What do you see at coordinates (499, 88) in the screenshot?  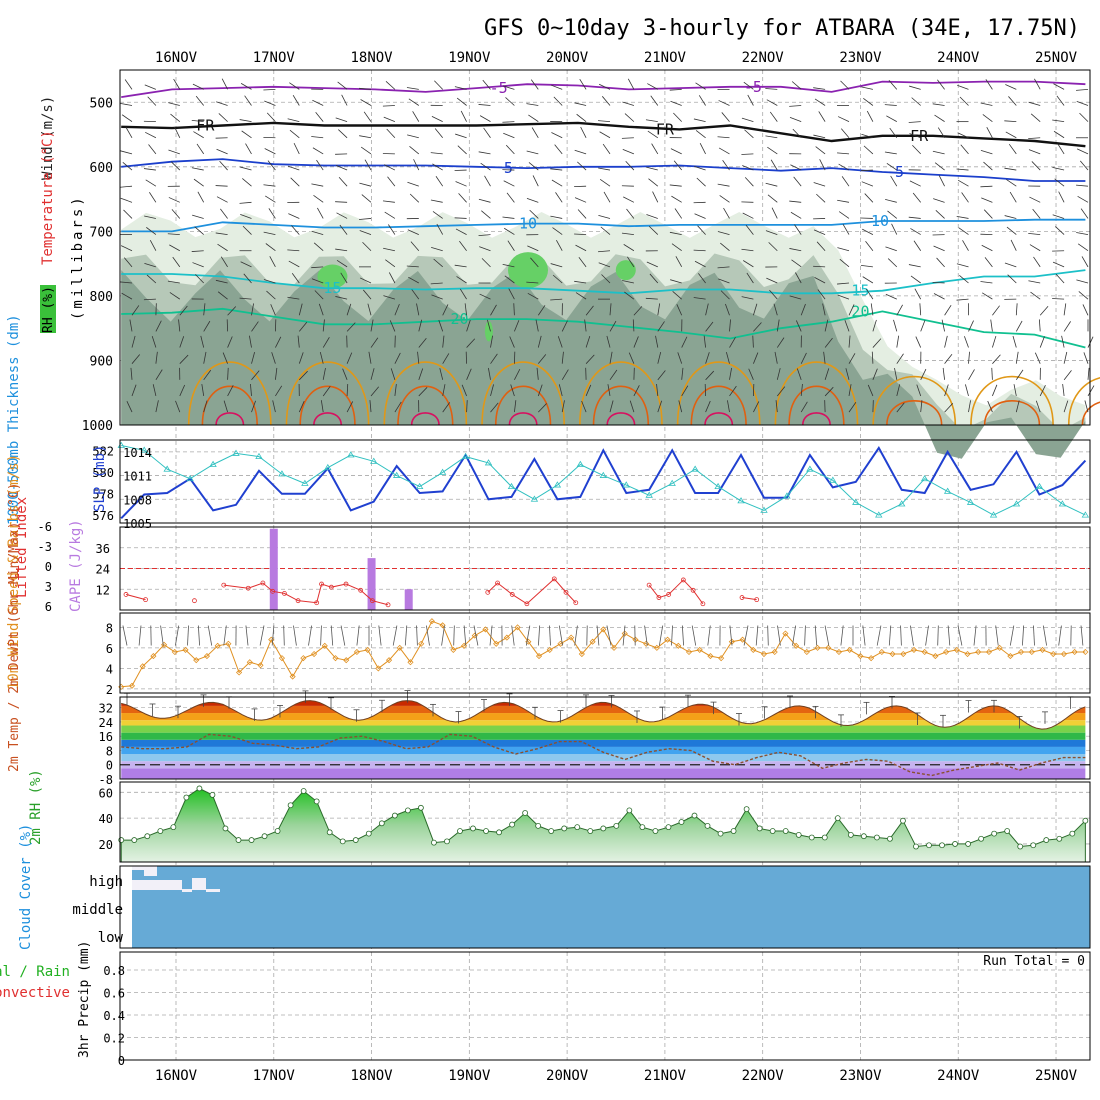 I see `isotherm-label: -5` at bounding box center [499, 88].